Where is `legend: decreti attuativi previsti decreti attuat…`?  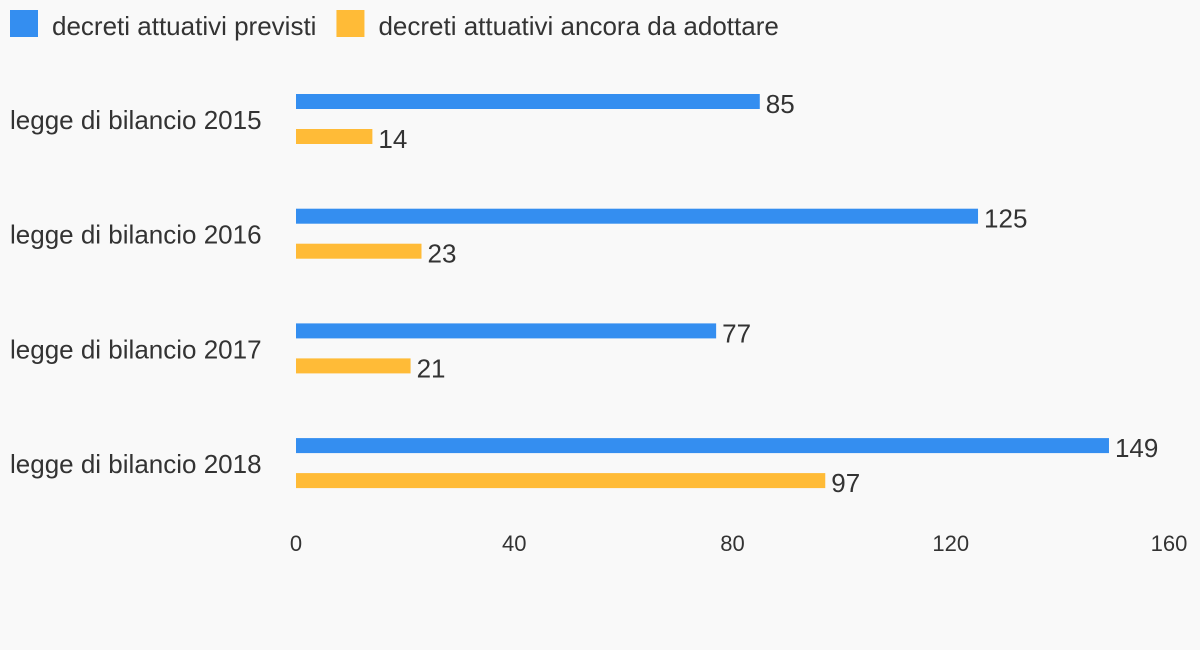
legend: decreti attuativi previsti decreti attuat… is located at coordinates (394, 25).